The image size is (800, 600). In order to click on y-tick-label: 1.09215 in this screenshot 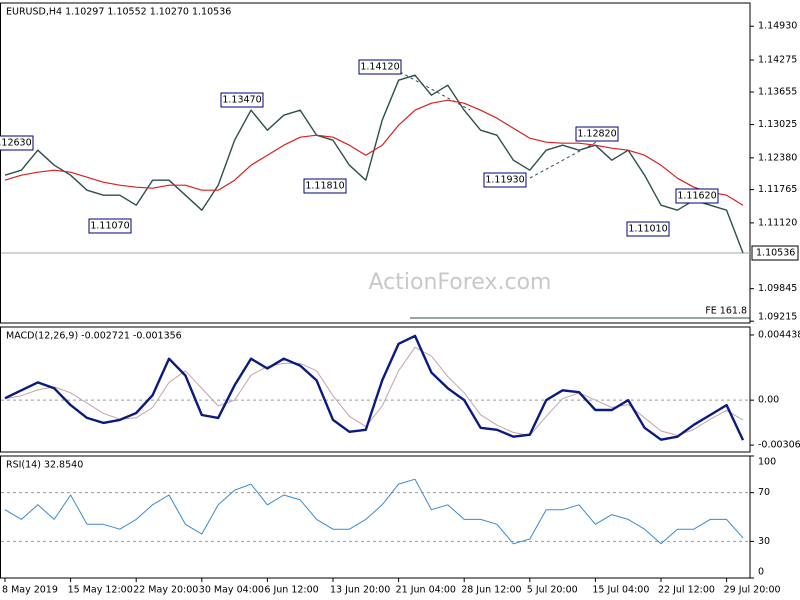, I will do `click(777, 317)`.